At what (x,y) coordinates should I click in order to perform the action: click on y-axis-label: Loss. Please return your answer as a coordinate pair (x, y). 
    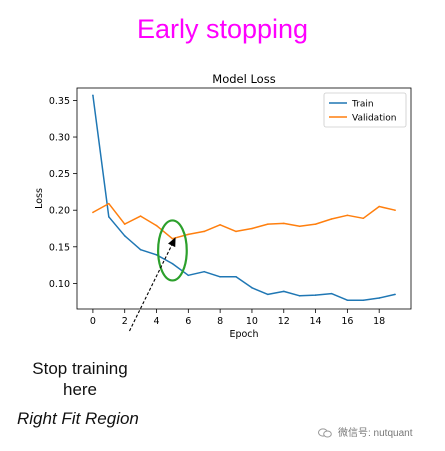
    Looking at the image, I should click on (39, 198).